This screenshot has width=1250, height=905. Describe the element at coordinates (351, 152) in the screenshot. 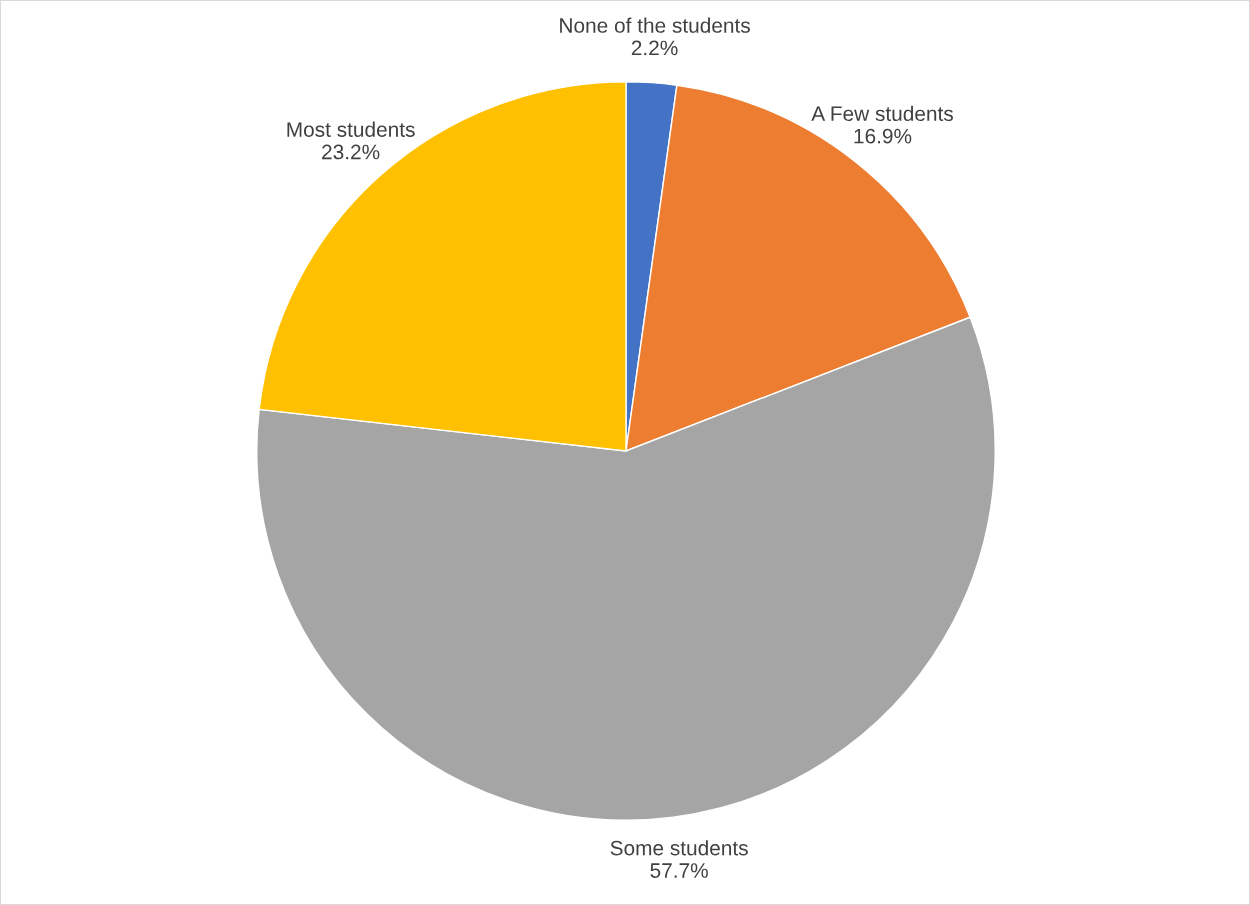

I see `data-label: 23.2%` at that location.